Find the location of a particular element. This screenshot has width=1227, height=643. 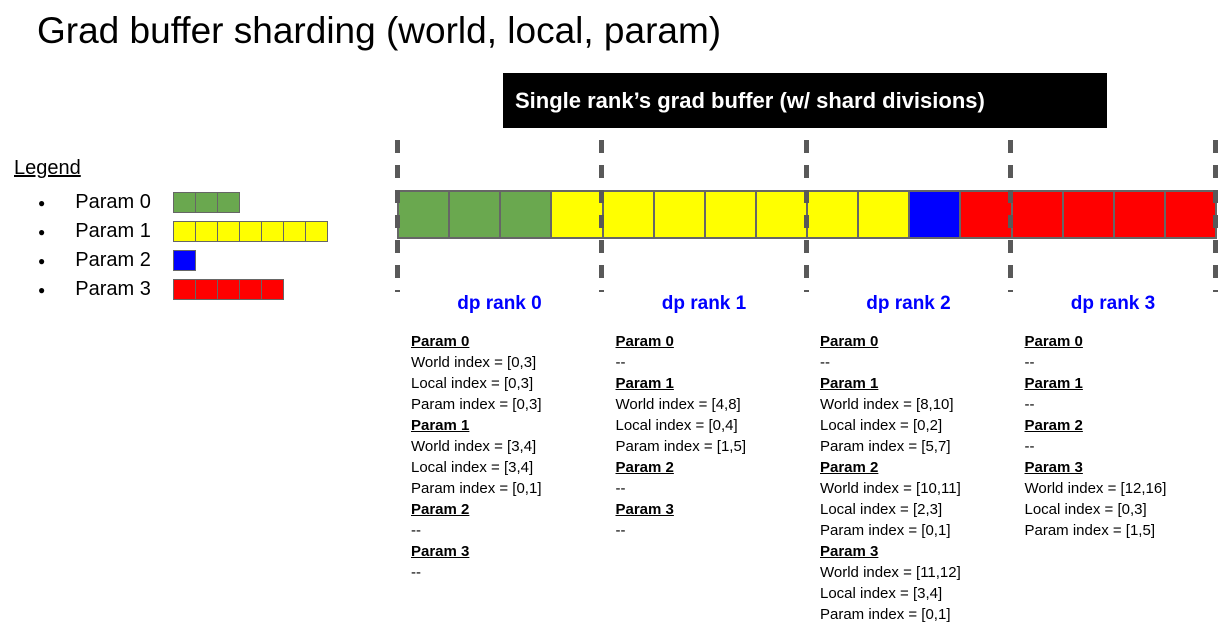

legend-item: ● Param 1 is located at coordinates (171, 231).